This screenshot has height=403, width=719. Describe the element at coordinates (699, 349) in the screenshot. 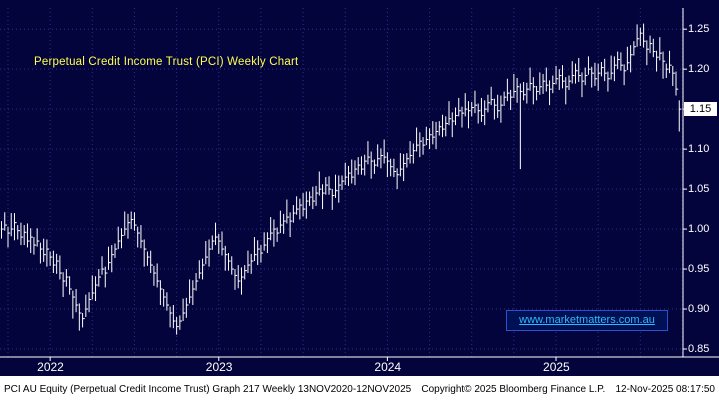

I see `y-axis-tick-label: 0.85` at that location.